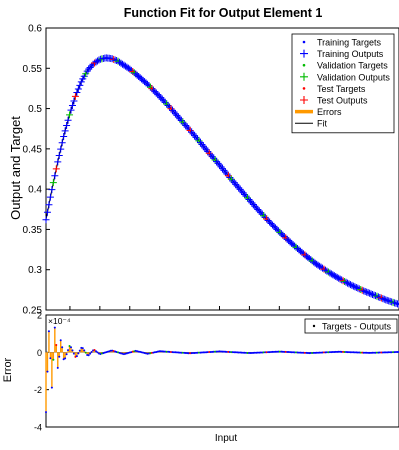  I want to click on y-tick-label: 0.4, so click(35, 190).